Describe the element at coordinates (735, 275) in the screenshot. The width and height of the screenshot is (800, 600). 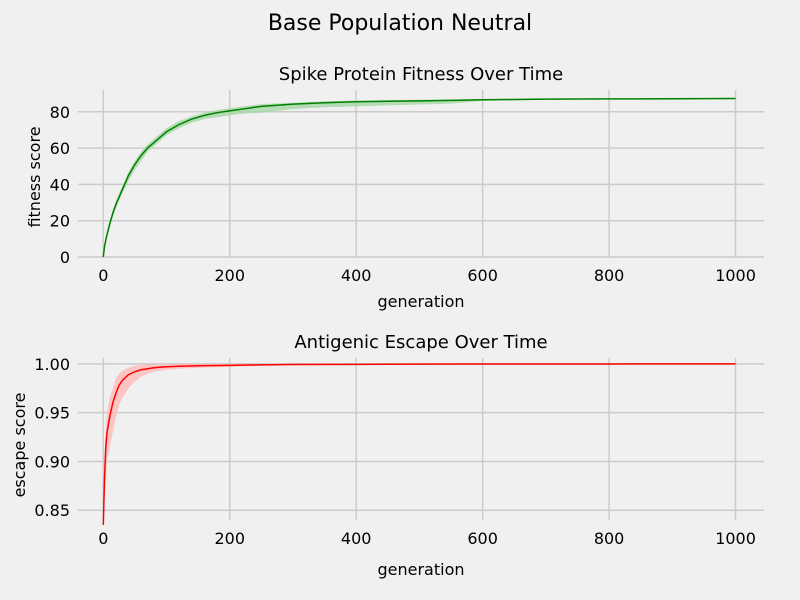
I see `fitness-x-tick-label: 1000` at that location.